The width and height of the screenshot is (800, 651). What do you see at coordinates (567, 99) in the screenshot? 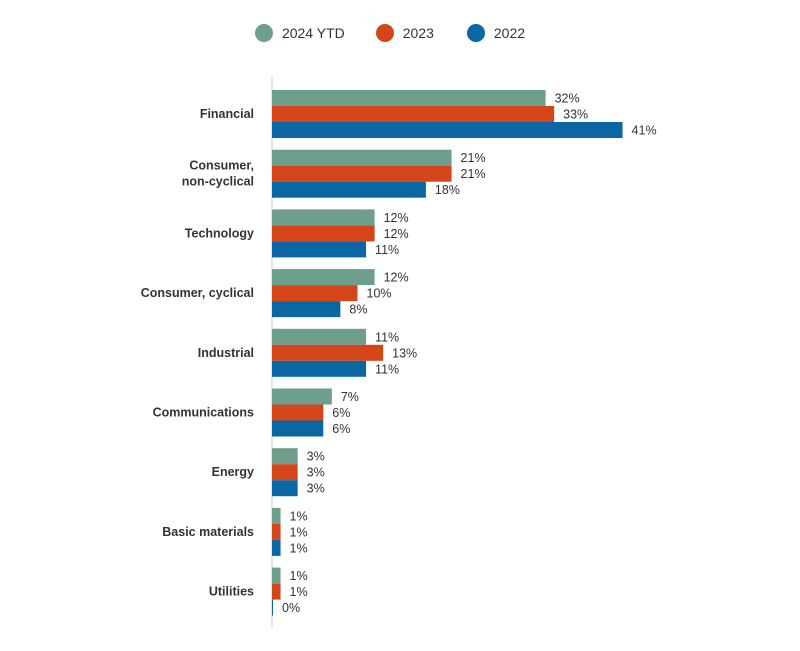
I see `data-label: 32%` at bounding box center [567, 99].